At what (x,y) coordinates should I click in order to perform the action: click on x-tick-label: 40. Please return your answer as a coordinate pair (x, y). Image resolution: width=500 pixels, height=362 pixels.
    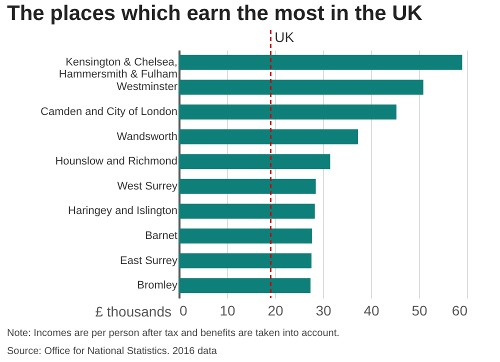
    Looking at the image, I should click on (372, 310).